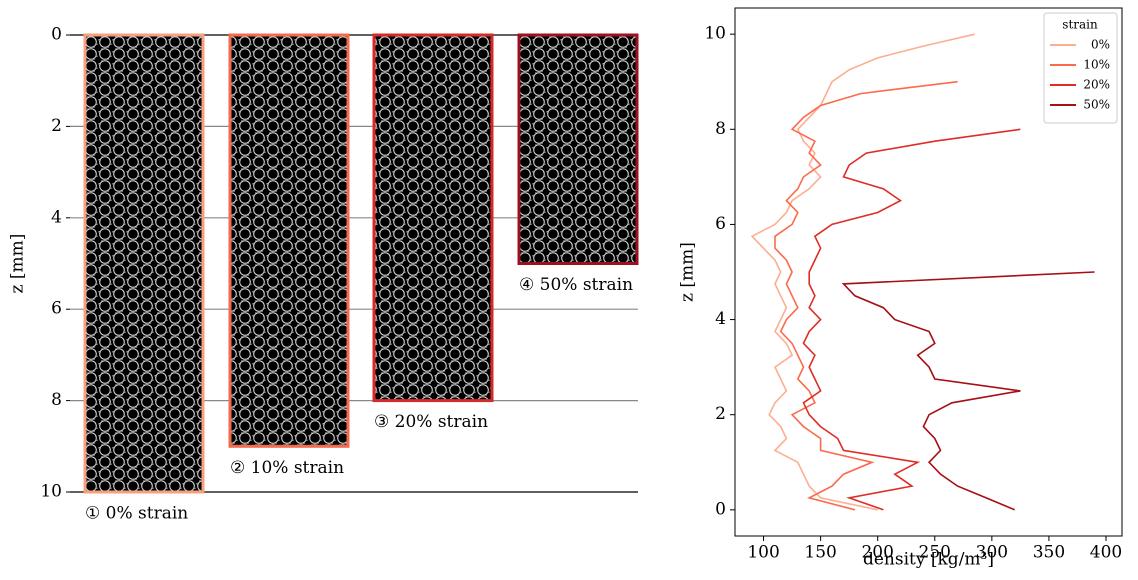 The height and width of the screenshot is (580, 1138). Describe the element at coordinates (877, 553) in the screenshot. I see `x-tick-label: 200` at that location.